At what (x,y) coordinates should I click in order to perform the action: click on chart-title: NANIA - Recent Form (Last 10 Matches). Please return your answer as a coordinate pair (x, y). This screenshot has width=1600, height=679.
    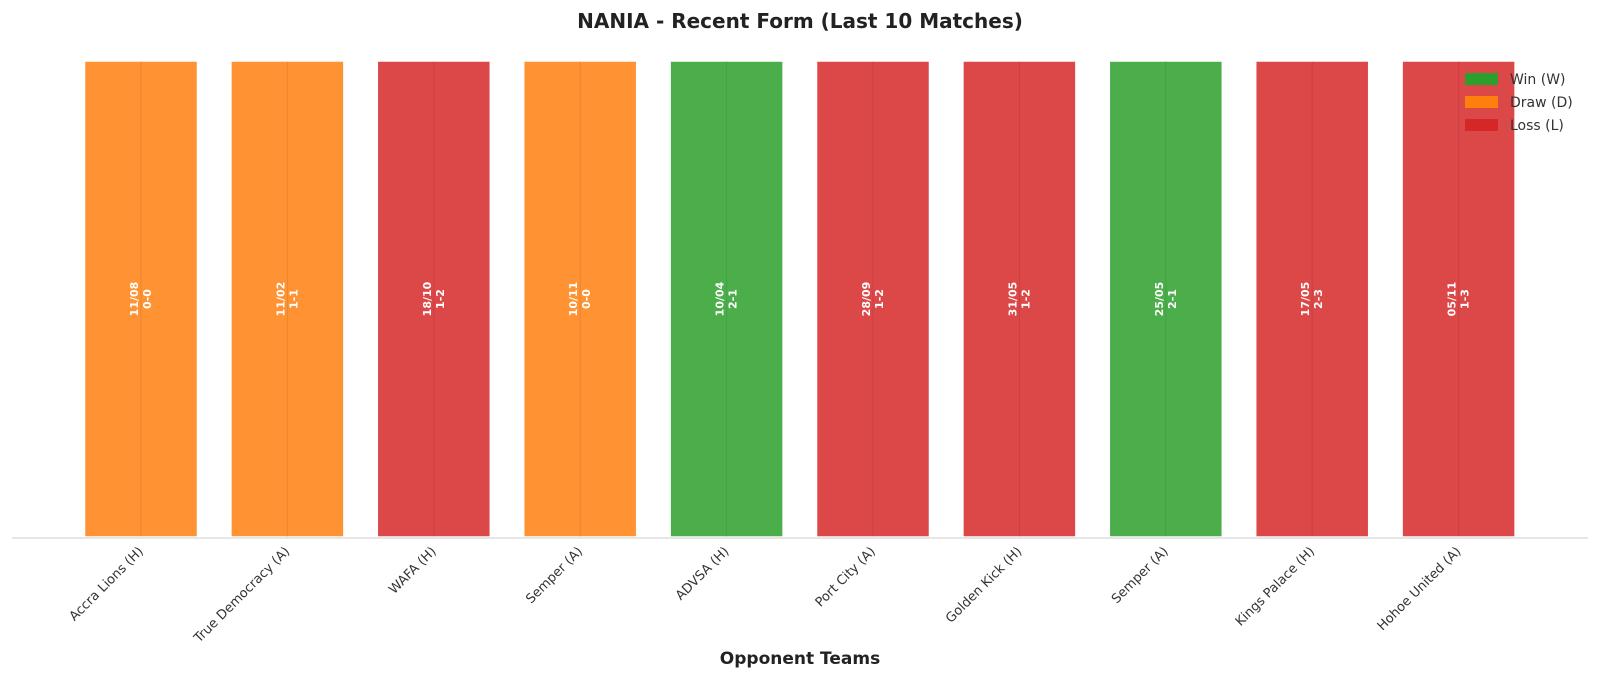
    Looking at the image, I should click on (800, 21).